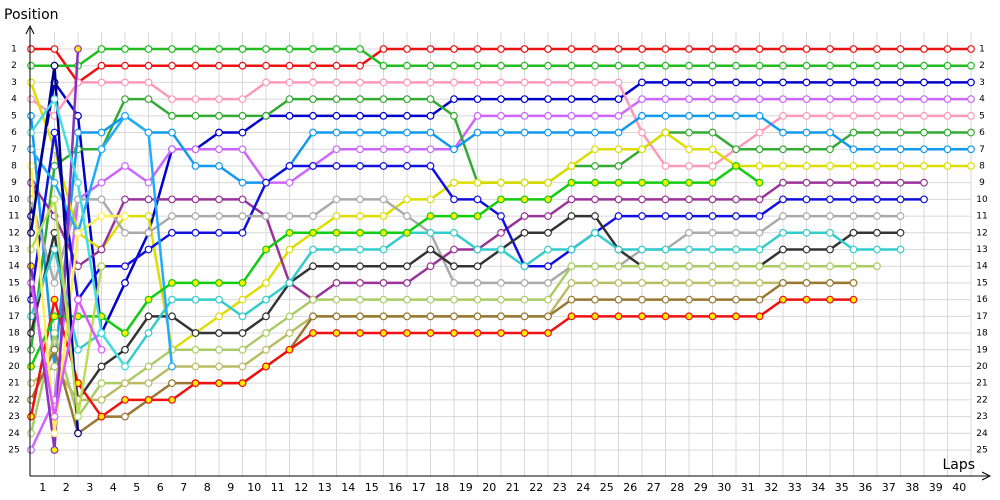 The height and width of the screenshot is (500, 1000). What do you see at coordinates (982, 100) in the screenshot?
I see `y-tick-label-right: 4` at bounding box center [982, 100].